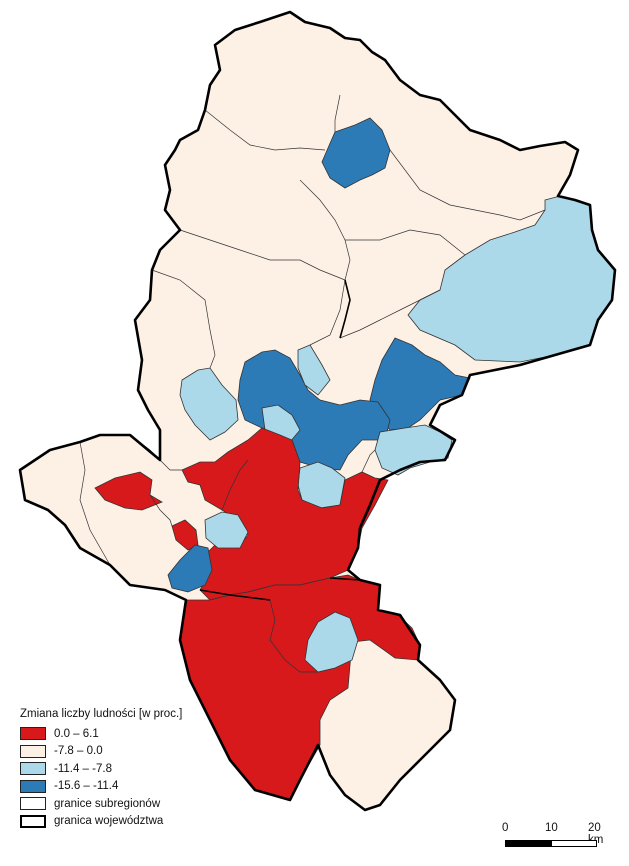 This screenshot has height=866, width=629. I want to click on region-southwest-dark, so click(190, 568).